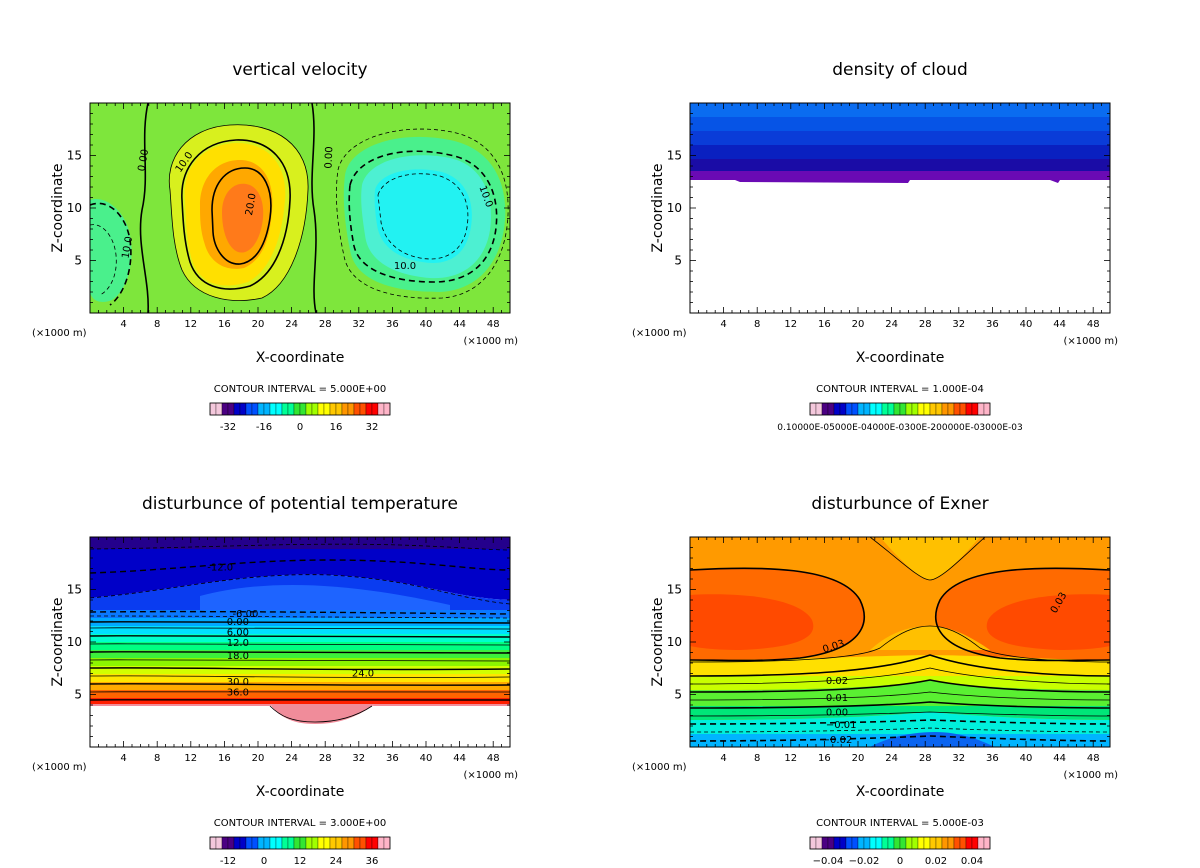  Describe the element at coordinates (459, 324) in the screenshot. I see `x-tick-label: 44` at that location.